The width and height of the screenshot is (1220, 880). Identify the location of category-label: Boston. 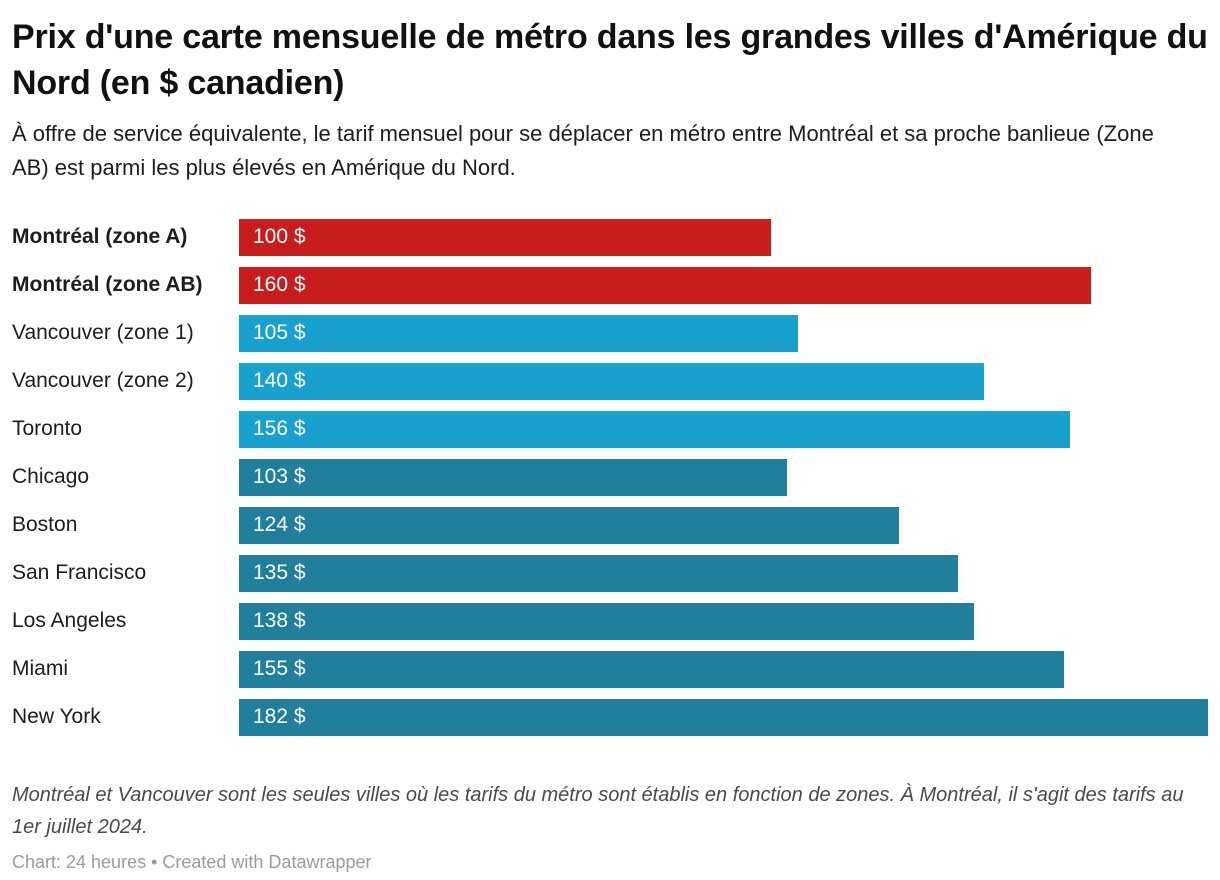
(45, 525).